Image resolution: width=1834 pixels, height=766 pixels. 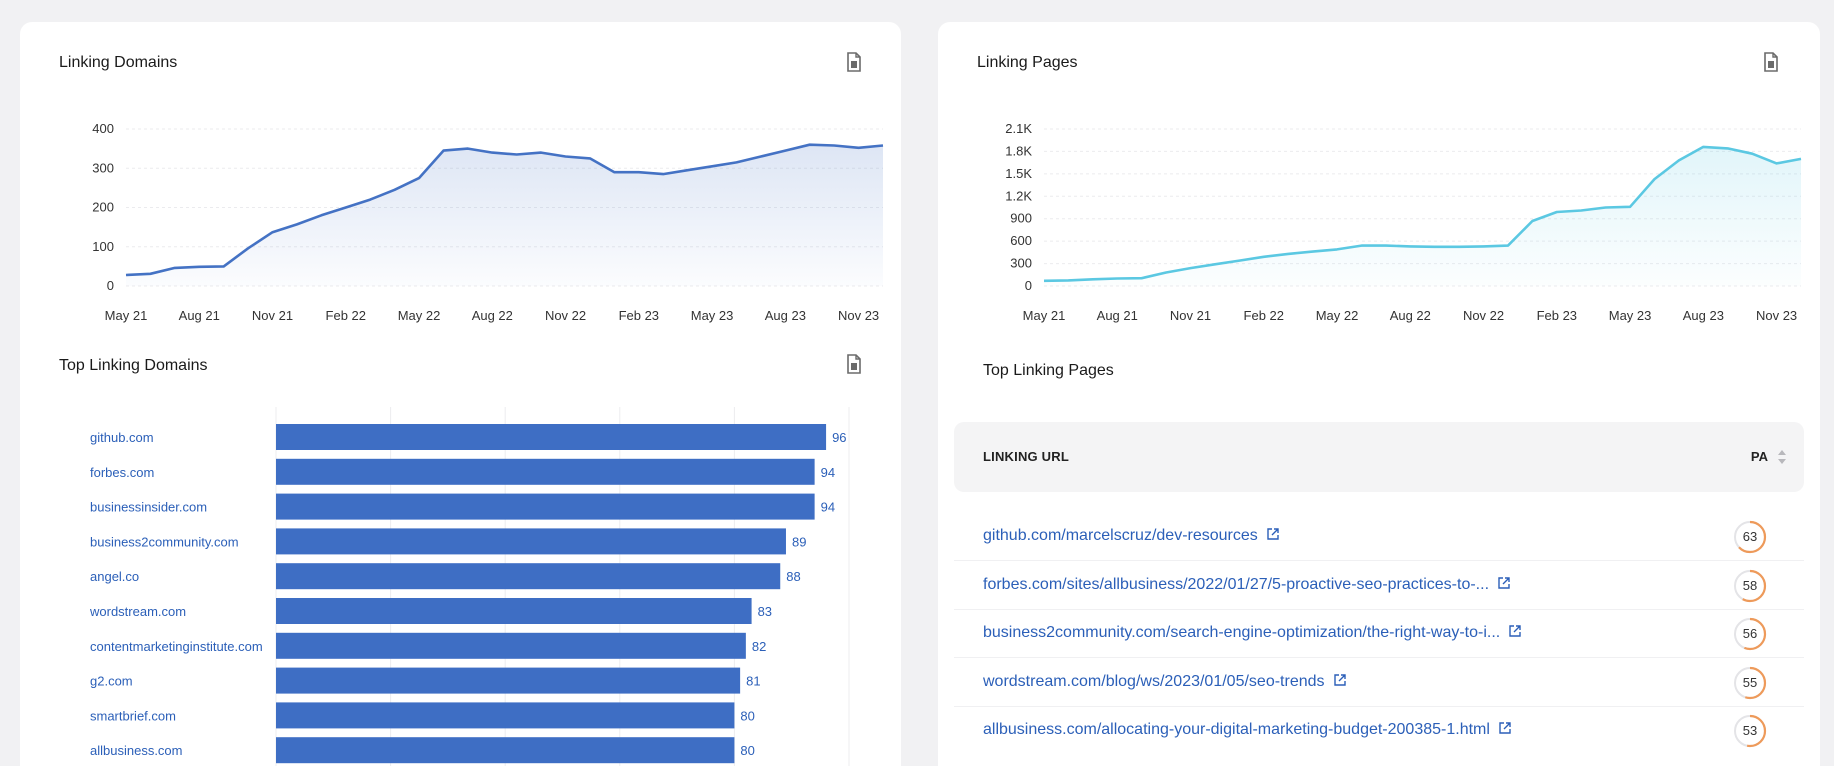 What do you see at coordinates (272, 315) in the screenshot?
I see `x-tick-label: Nov 21` at bounding box center [272, 315].